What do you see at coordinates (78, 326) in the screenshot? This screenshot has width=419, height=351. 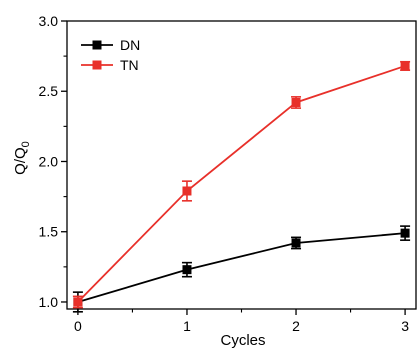 I see `x-tick-label: 0` at bounding box center [78, 326].